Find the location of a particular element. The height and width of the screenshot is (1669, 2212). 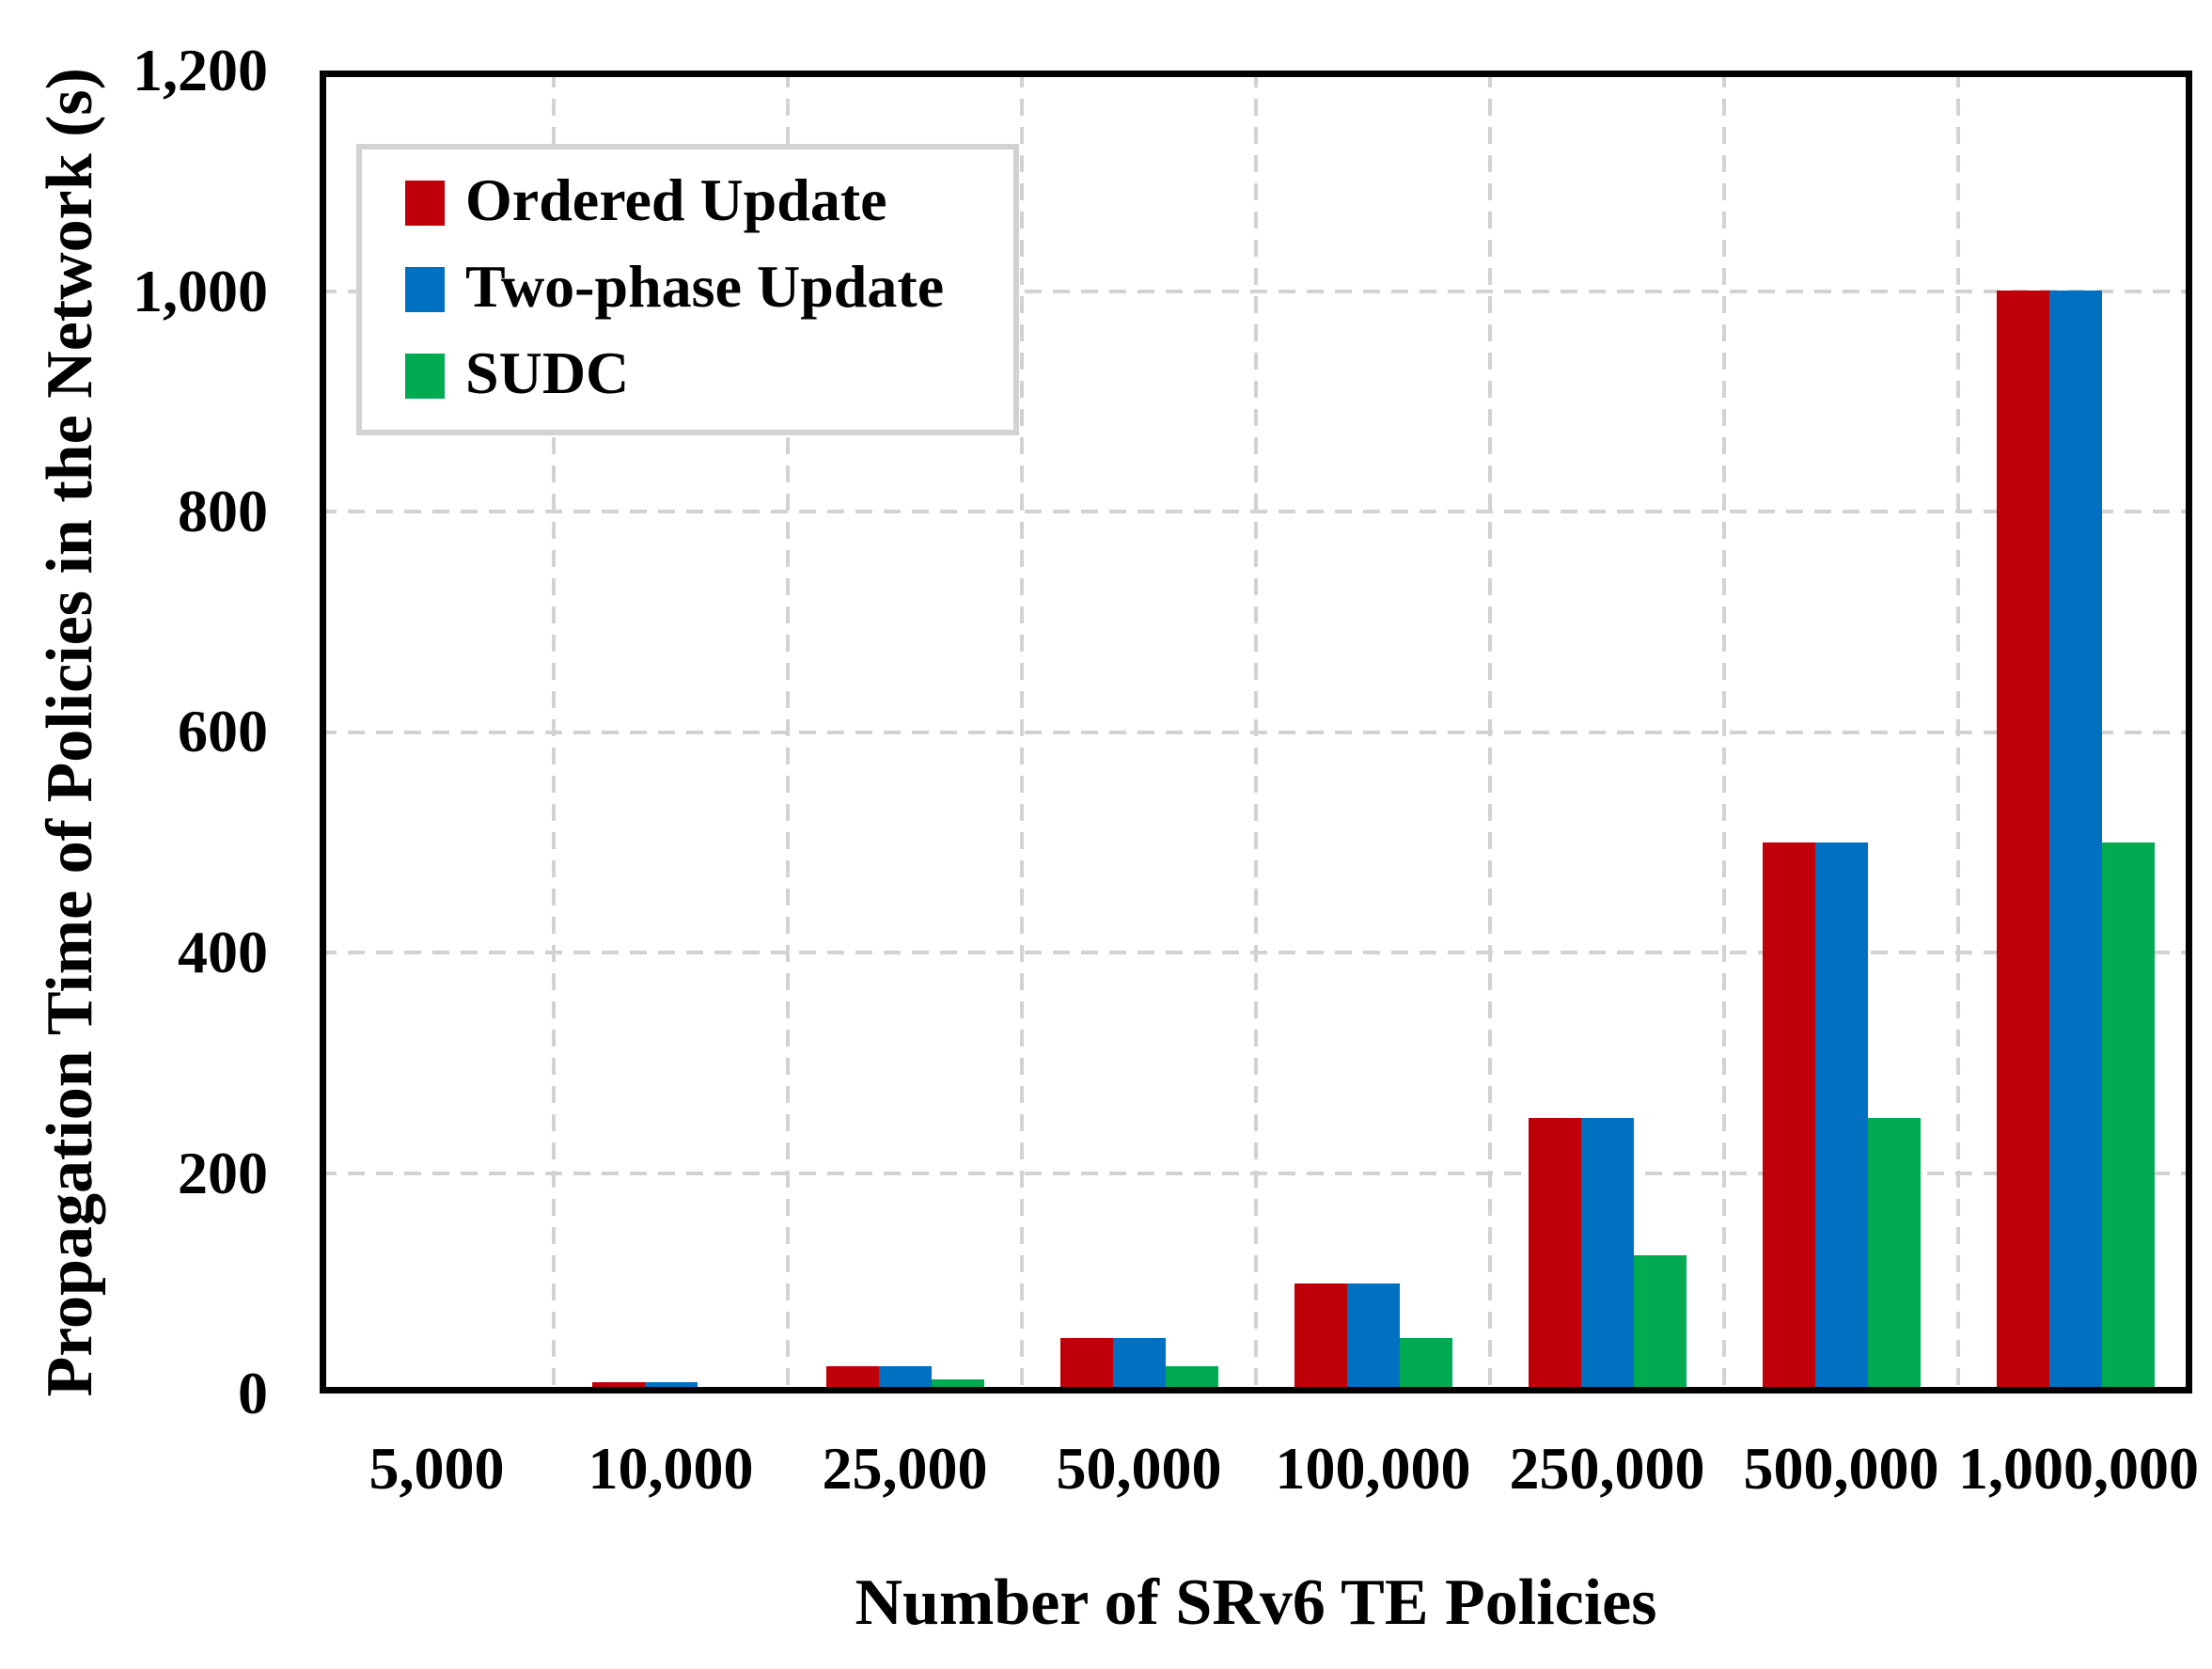

y-tick-label: 200 is located at coordinates (223, 1173).